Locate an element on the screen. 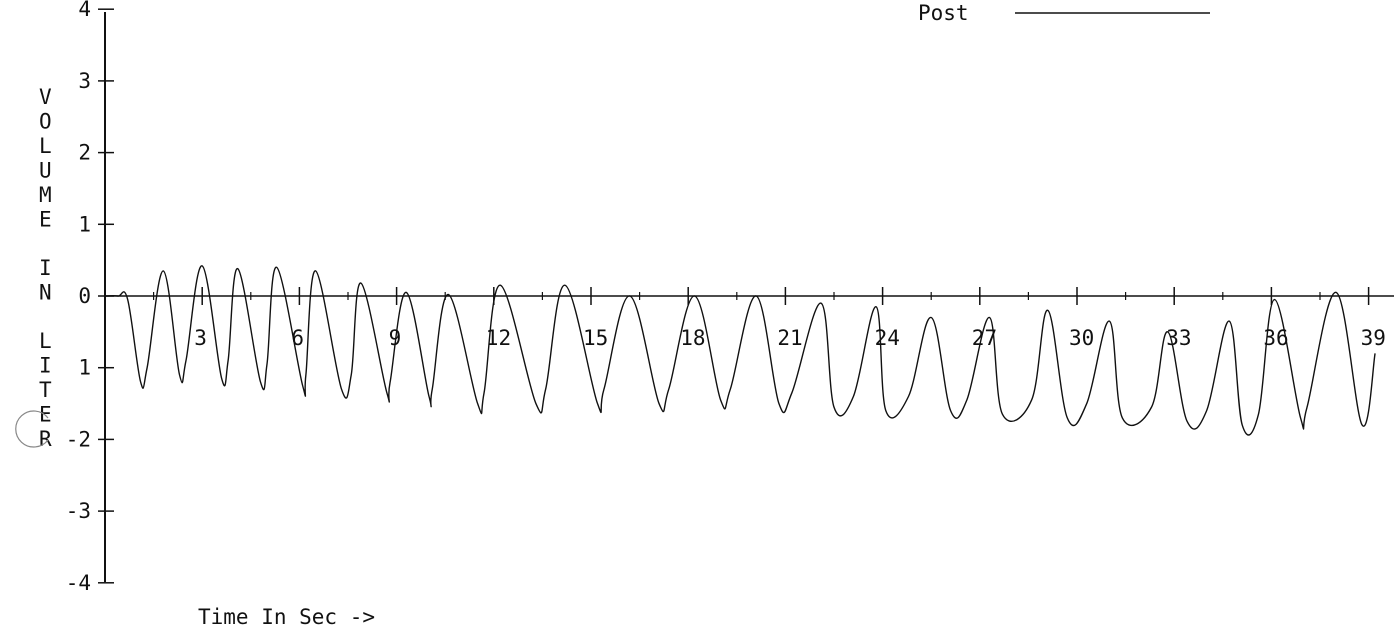 The image size is (1394, 629). y-tick-label: -4 is located at coordinates (78, 583).